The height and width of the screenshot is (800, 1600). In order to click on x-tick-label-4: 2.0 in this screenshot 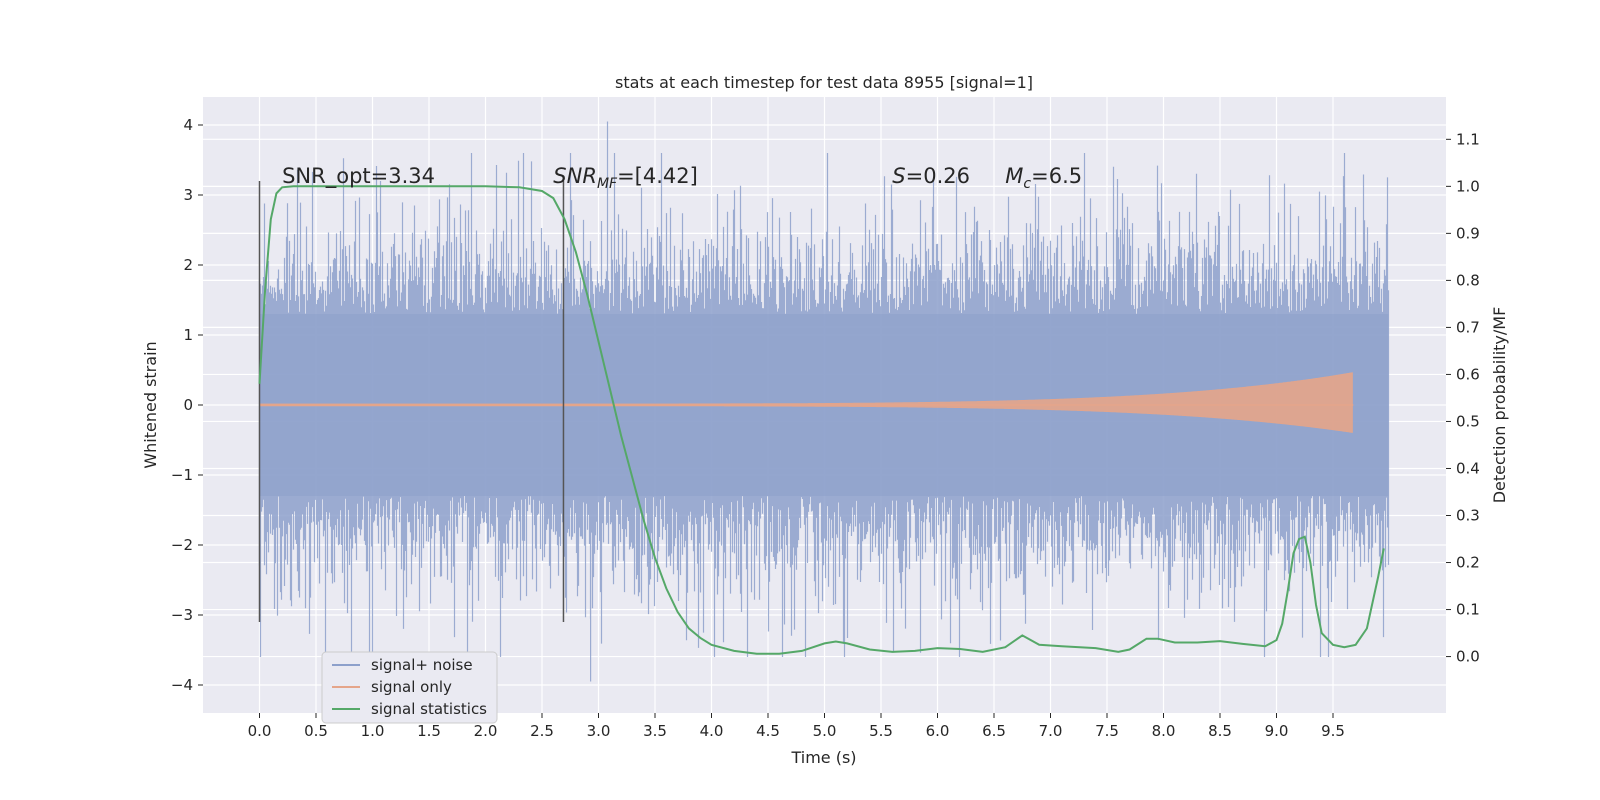, I will do `click(486, 731)`.